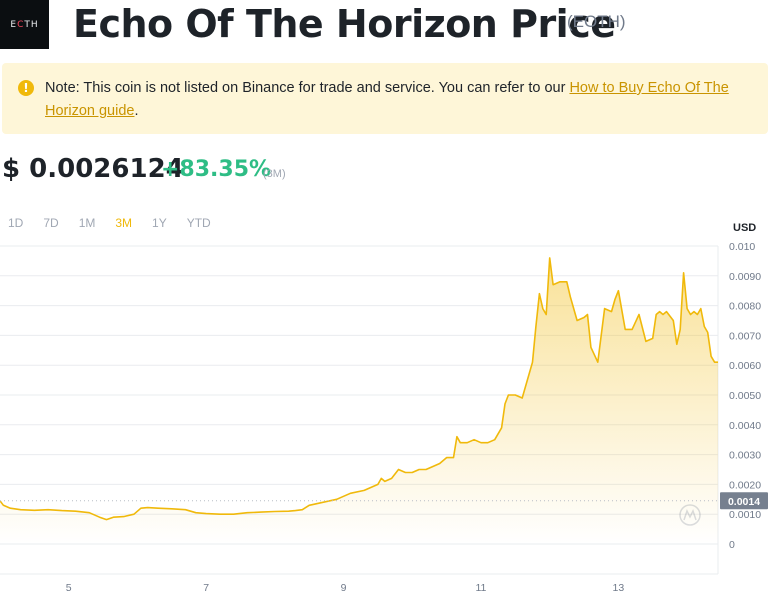 This screenshot has width=783, height=599. I want to click on y-tick-label: 0.0090, so click(745, 277).